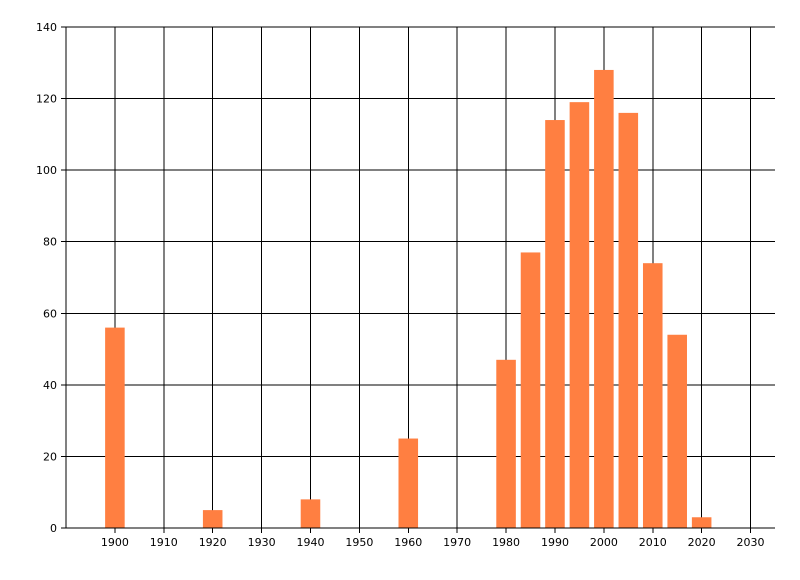 Image resolution: width=800 pixels, height=580 pixels. I want to click on x-tick-label: 2010, so click(653, 542).